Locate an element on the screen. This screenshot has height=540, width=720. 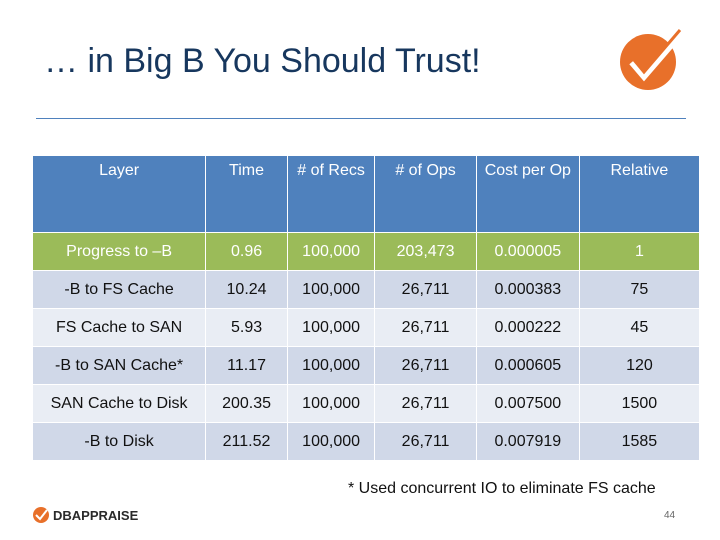
table-cell: 1500 is located at coordinates (639, 403).